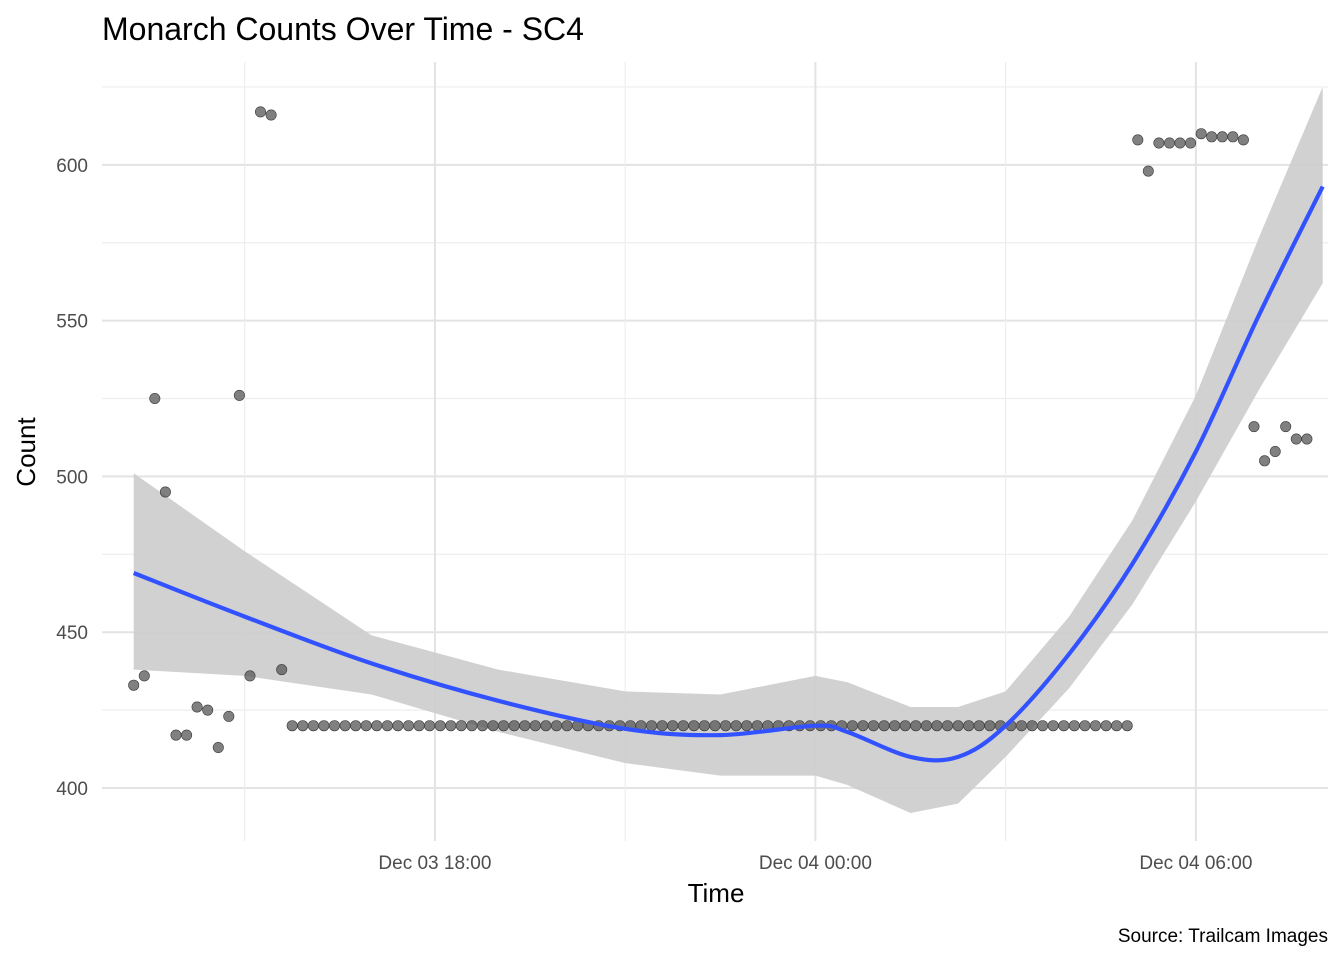  What do you see at coordinates (72, 322) in the screenshot?
I see `y-tick-label: 550` at bounding box center [72, 322].